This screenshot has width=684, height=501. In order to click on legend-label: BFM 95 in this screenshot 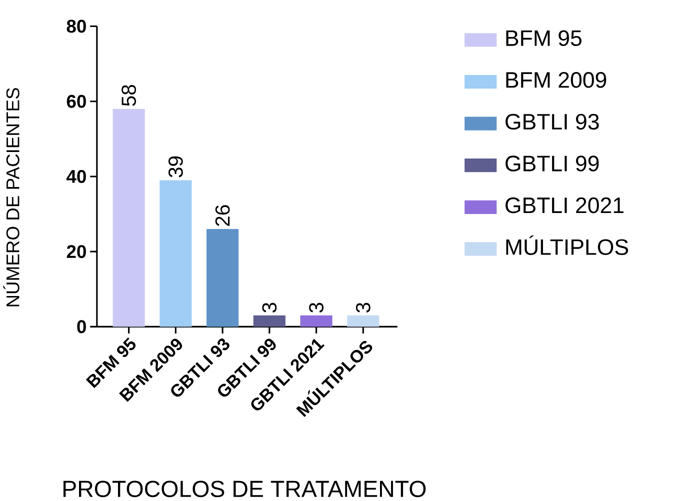, I will do `click(544, 38)`.